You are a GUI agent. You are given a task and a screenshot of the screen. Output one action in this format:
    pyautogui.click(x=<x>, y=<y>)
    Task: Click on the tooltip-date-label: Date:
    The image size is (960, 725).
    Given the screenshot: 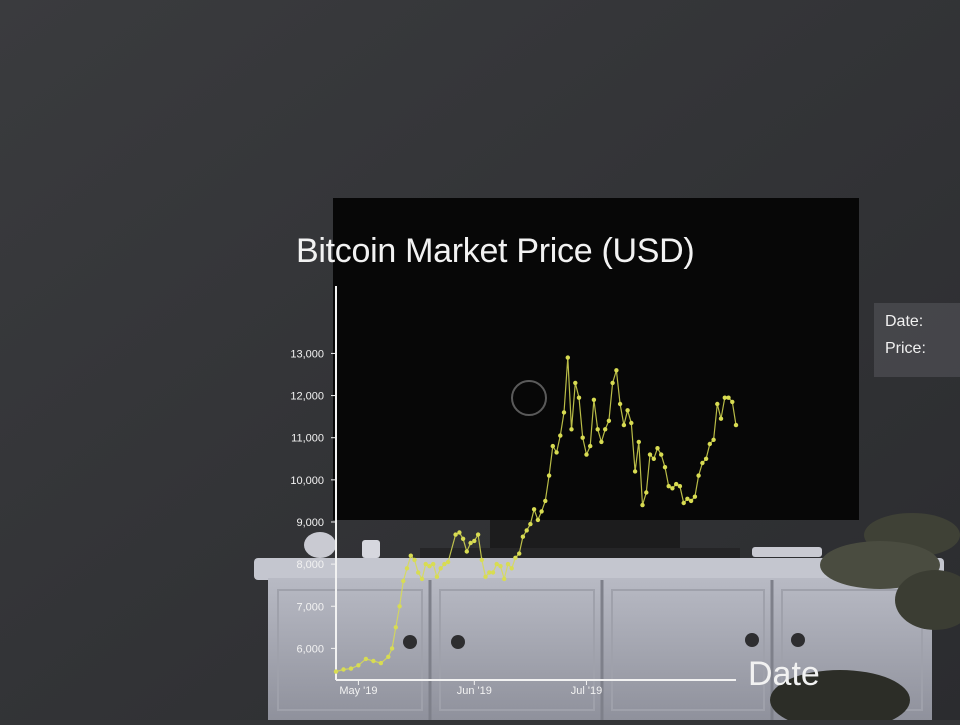 What is the action you would take?
    pyautogui.click(x=904, y=321)
    